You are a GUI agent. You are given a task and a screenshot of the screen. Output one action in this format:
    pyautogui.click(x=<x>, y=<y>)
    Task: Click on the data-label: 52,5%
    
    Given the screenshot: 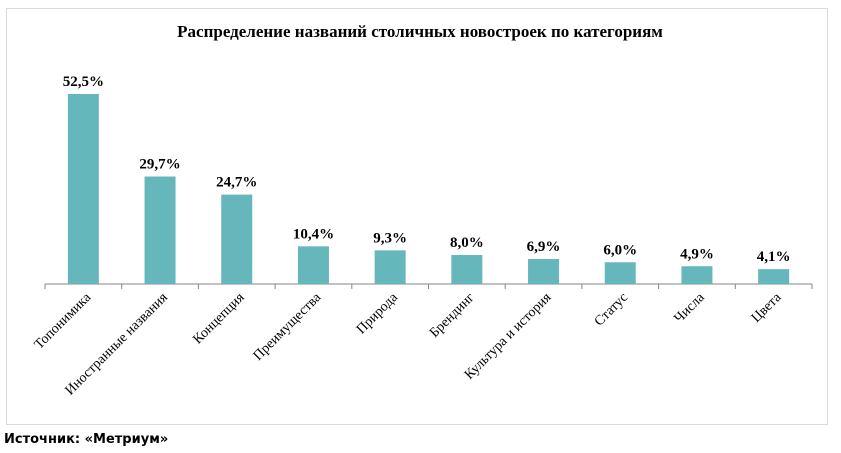 What is the action you would take?
    pyautogui.click(x=83, y=82)
    